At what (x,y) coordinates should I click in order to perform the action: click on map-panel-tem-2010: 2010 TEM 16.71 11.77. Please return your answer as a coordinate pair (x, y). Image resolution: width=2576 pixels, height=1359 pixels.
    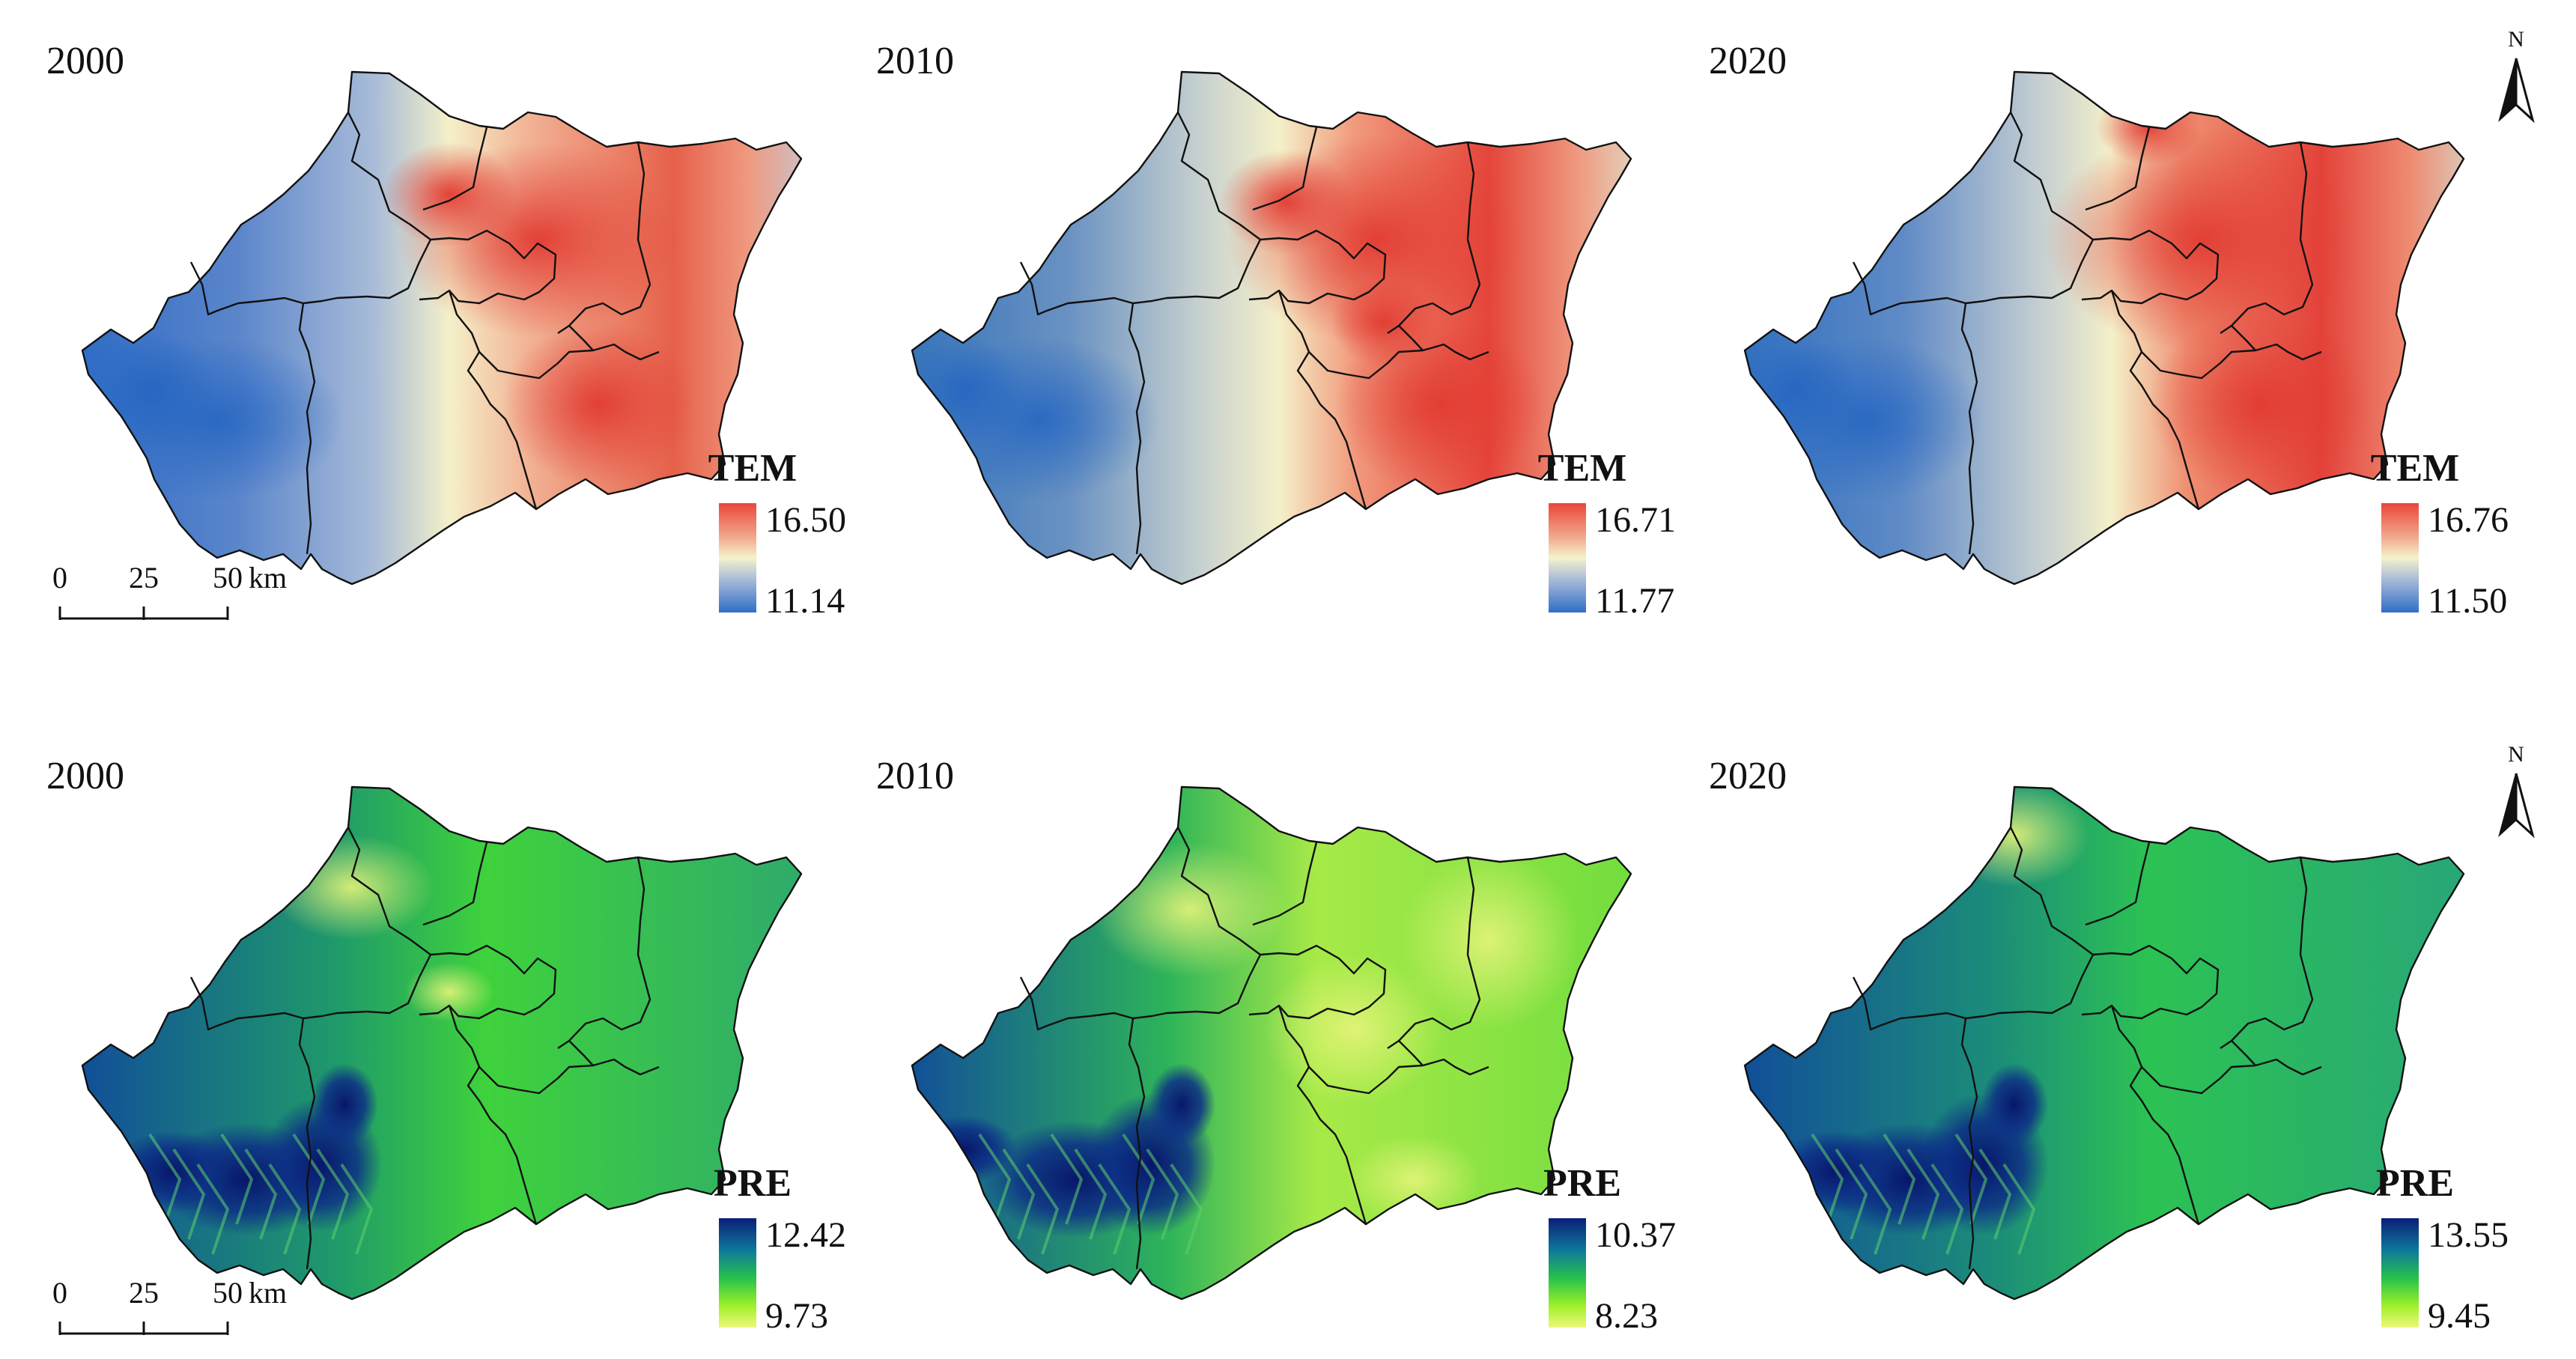
    Looking at the image, I should click on (1276, 330).